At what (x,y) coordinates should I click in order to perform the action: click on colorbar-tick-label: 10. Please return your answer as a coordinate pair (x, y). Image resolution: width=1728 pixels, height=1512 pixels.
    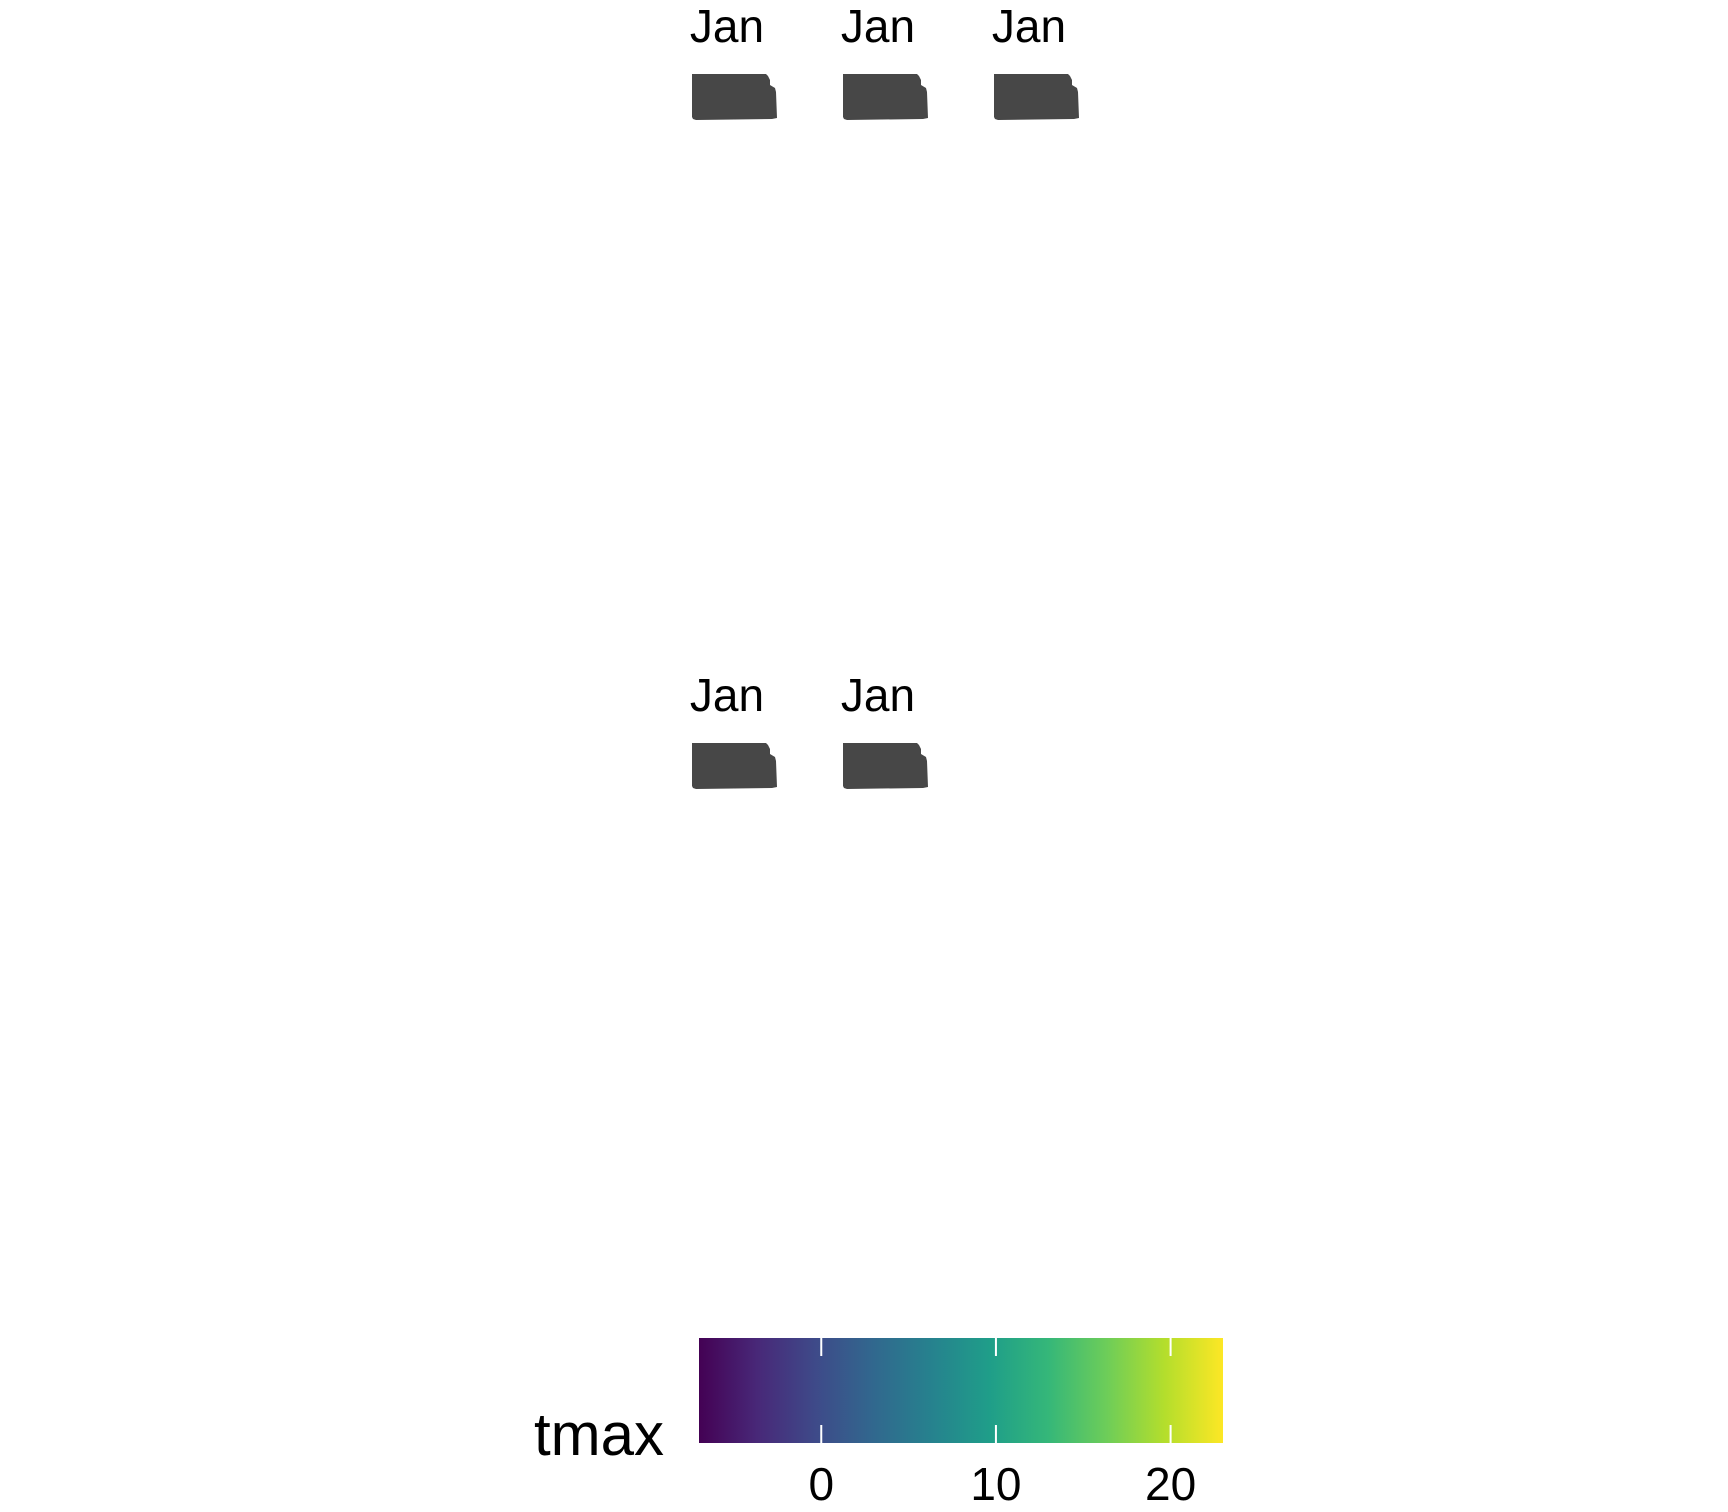
    Looking at the image, I should click on (995, 1484).